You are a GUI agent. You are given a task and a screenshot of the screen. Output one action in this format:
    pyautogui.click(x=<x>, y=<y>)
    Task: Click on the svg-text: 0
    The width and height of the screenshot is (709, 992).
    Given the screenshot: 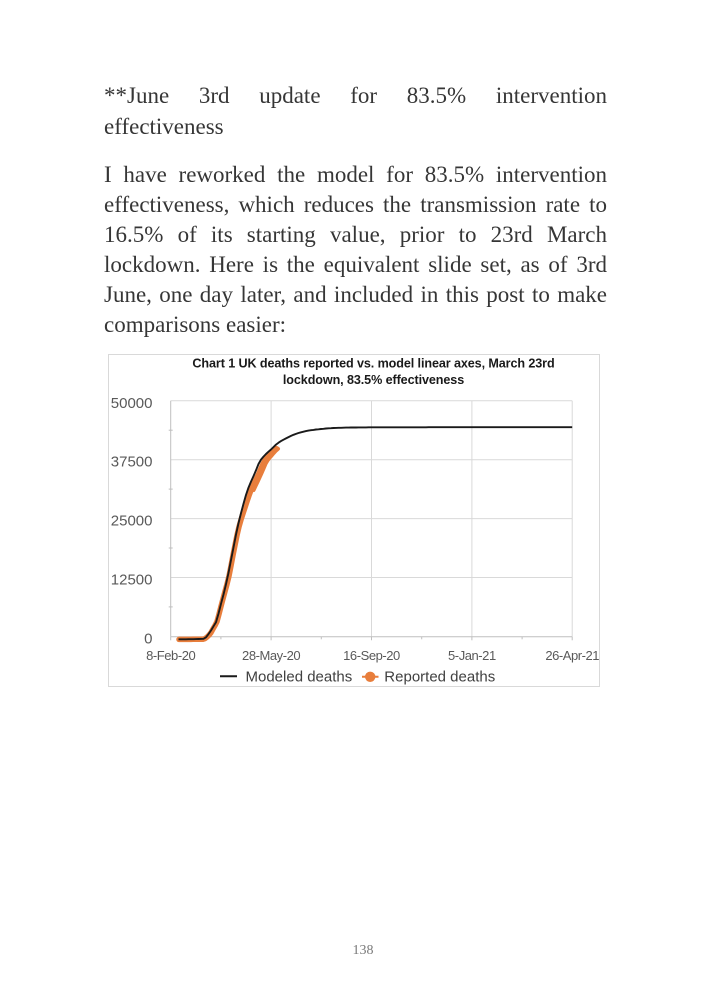 What is the action you would take?
    pyautogui.click(x=148, y=638)
    